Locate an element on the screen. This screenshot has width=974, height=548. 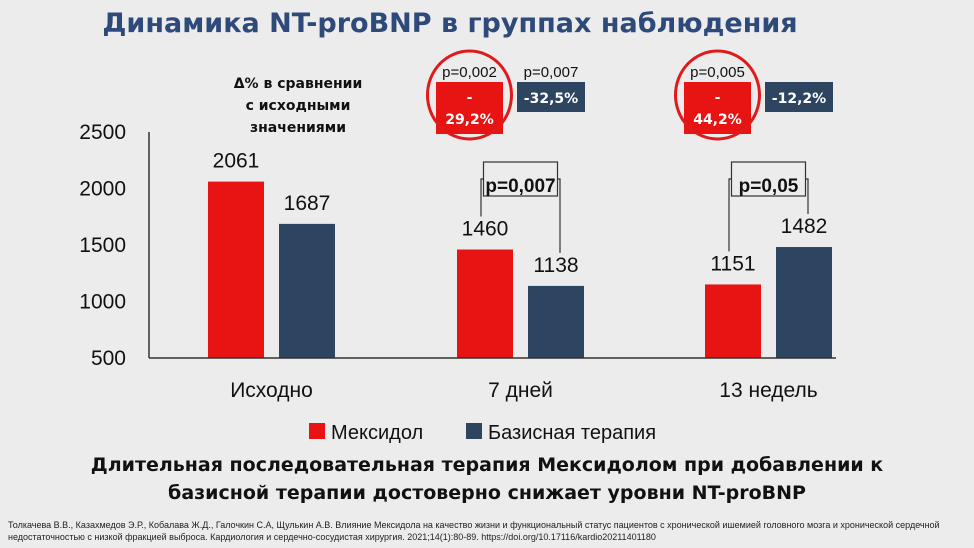
y-tick-label: 2000 is located at coordinates (102, 189).